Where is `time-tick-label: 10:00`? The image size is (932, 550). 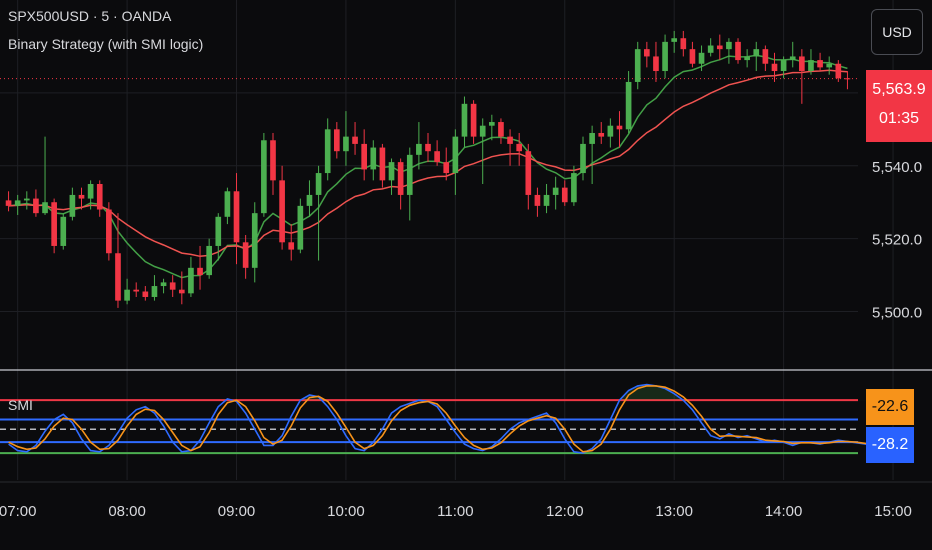 time-tick-label: 10:00 is located at coordinates (346, 511).